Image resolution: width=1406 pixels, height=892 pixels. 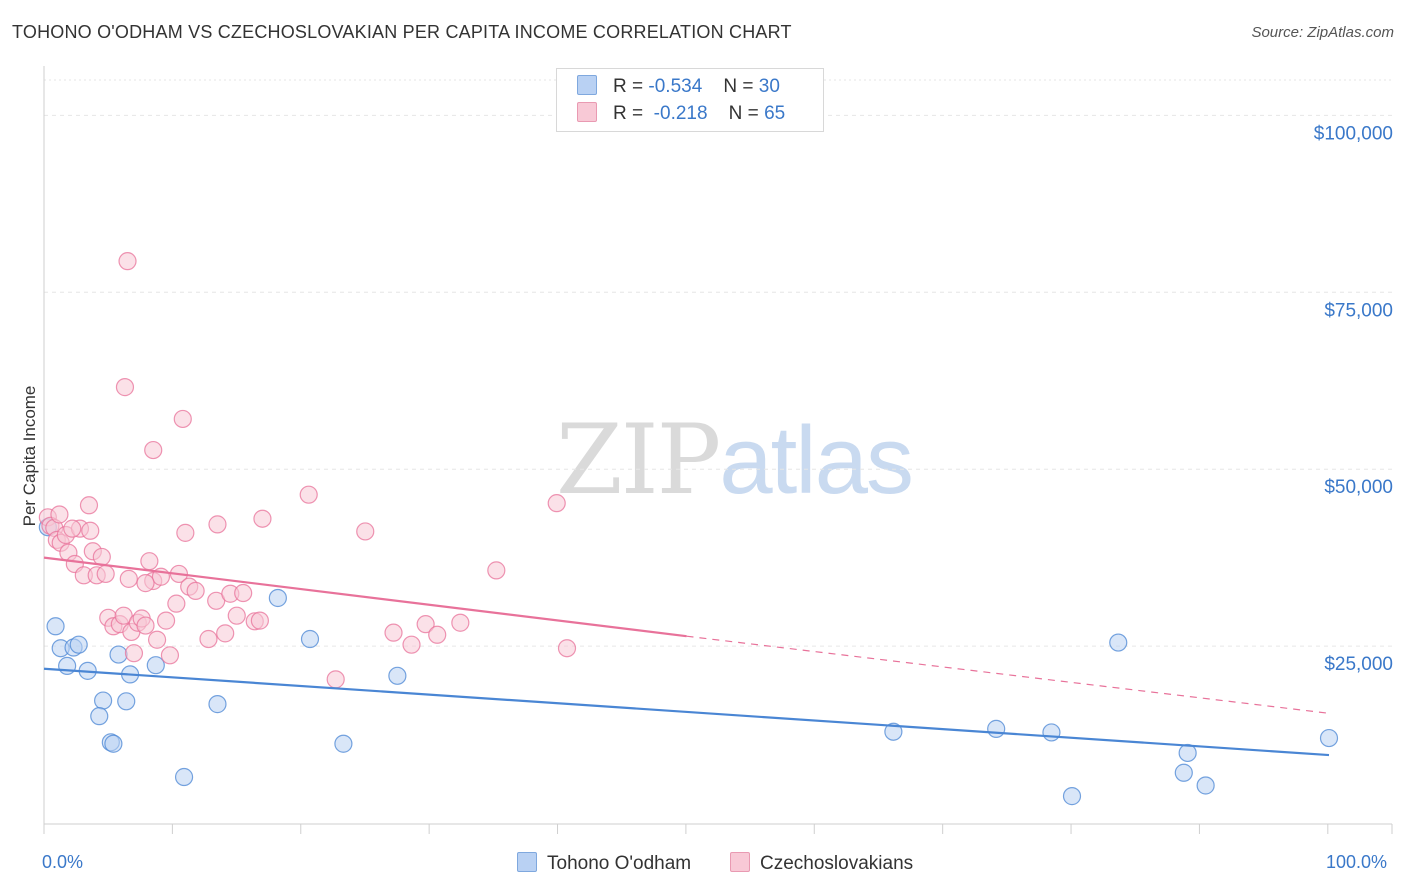 I want to click on y-axis-label: Per Capita Income, so click(x=29, y=456).